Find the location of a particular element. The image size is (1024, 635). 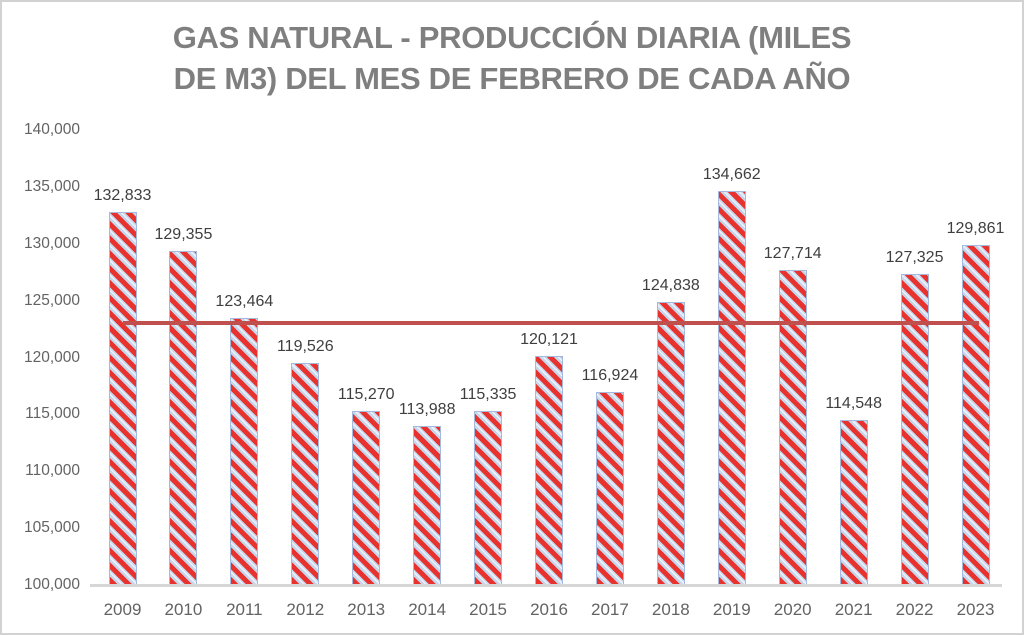

y-tick-100000: 100,000 is located at coordinates (51, 584).